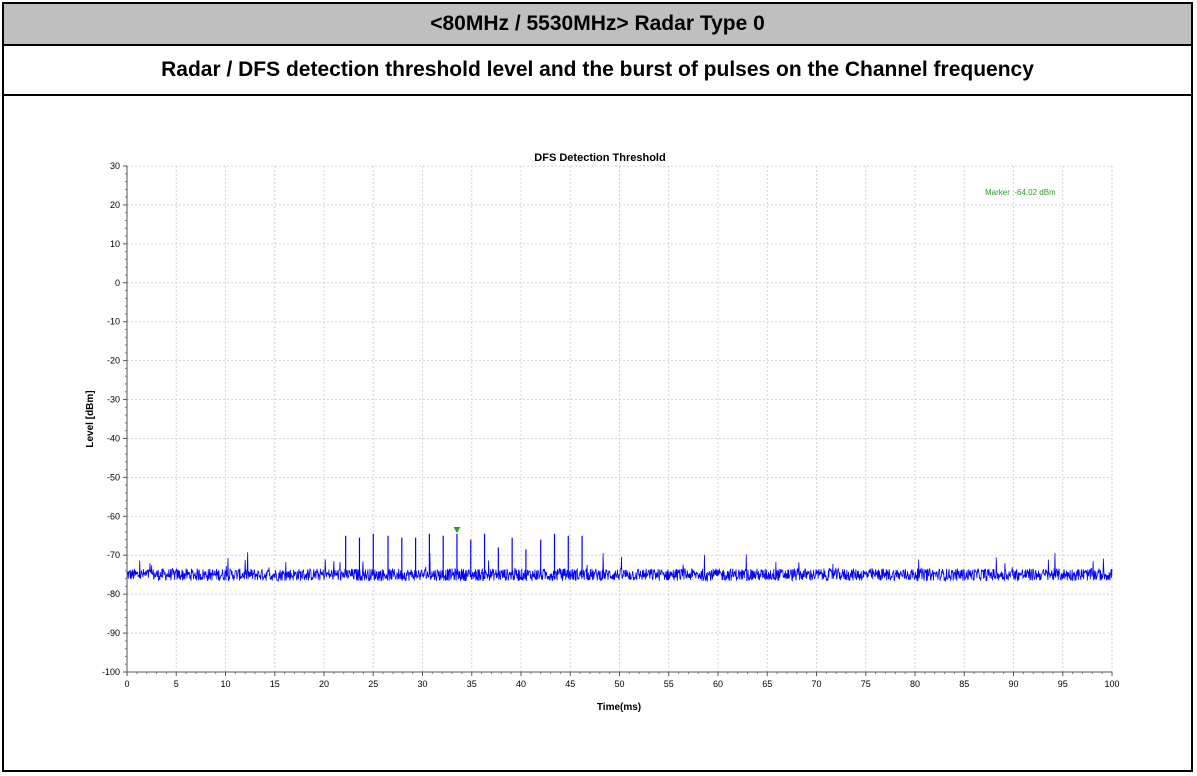 The height and width of the screenshot is (776, 1197). I want to click on y-tick-label: -80, so click(113, 594).